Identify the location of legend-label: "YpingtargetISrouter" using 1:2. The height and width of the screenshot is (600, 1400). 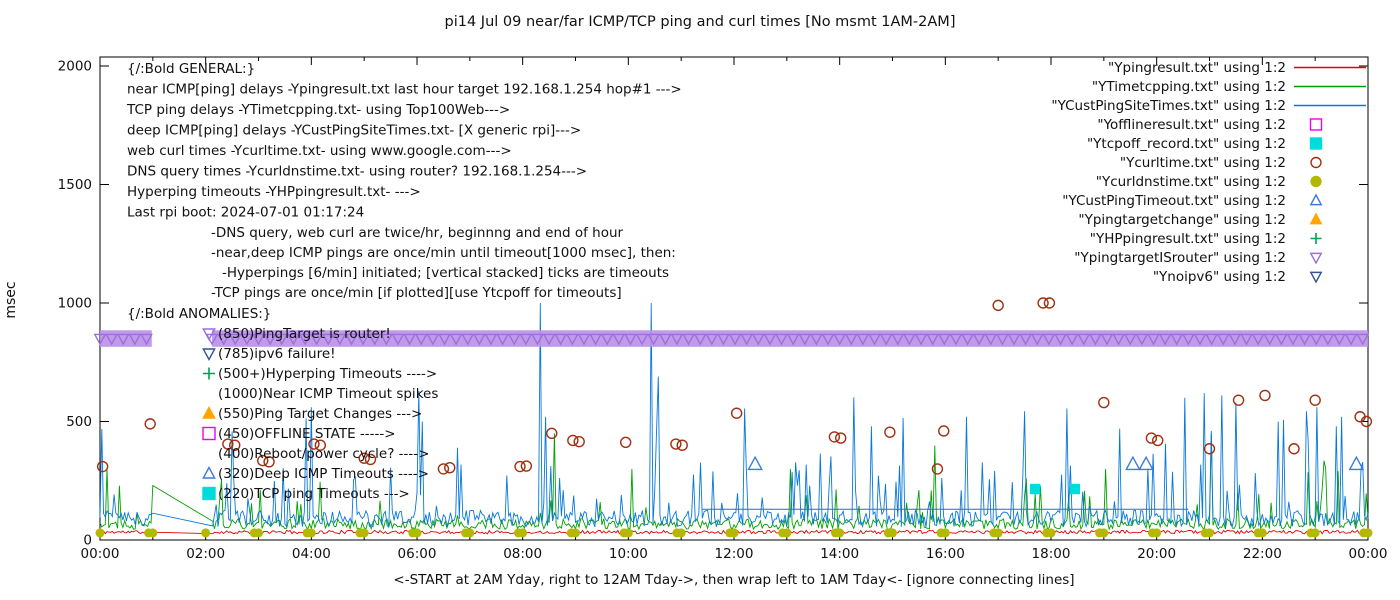
(1180, 258).